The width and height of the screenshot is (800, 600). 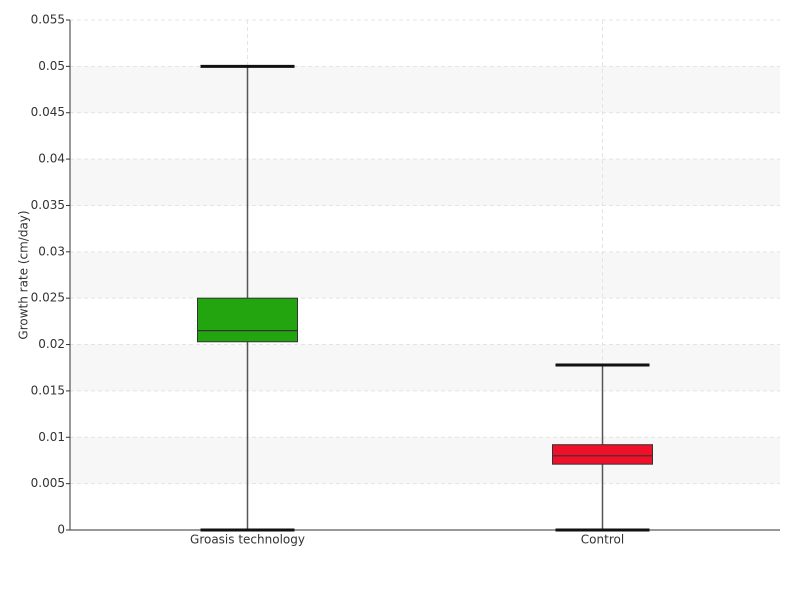 I want to click on y-tick-label: 0.04, so click(x=51, y=159).